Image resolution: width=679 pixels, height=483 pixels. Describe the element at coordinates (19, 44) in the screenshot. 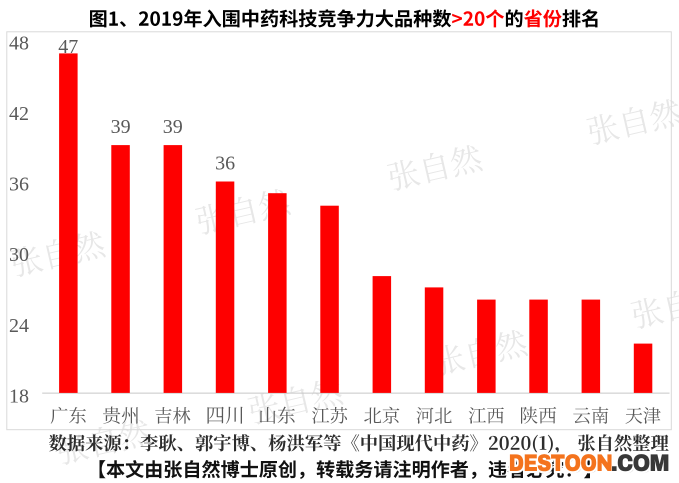

I see `svg-text: 48` at that location.